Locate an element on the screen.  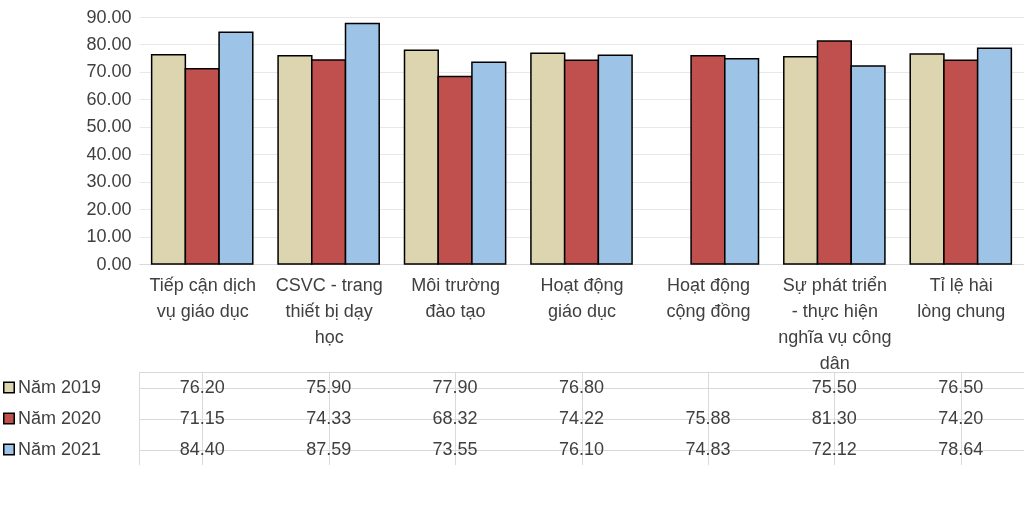
data-label: 72.12 is located at coordinates (834, 448).